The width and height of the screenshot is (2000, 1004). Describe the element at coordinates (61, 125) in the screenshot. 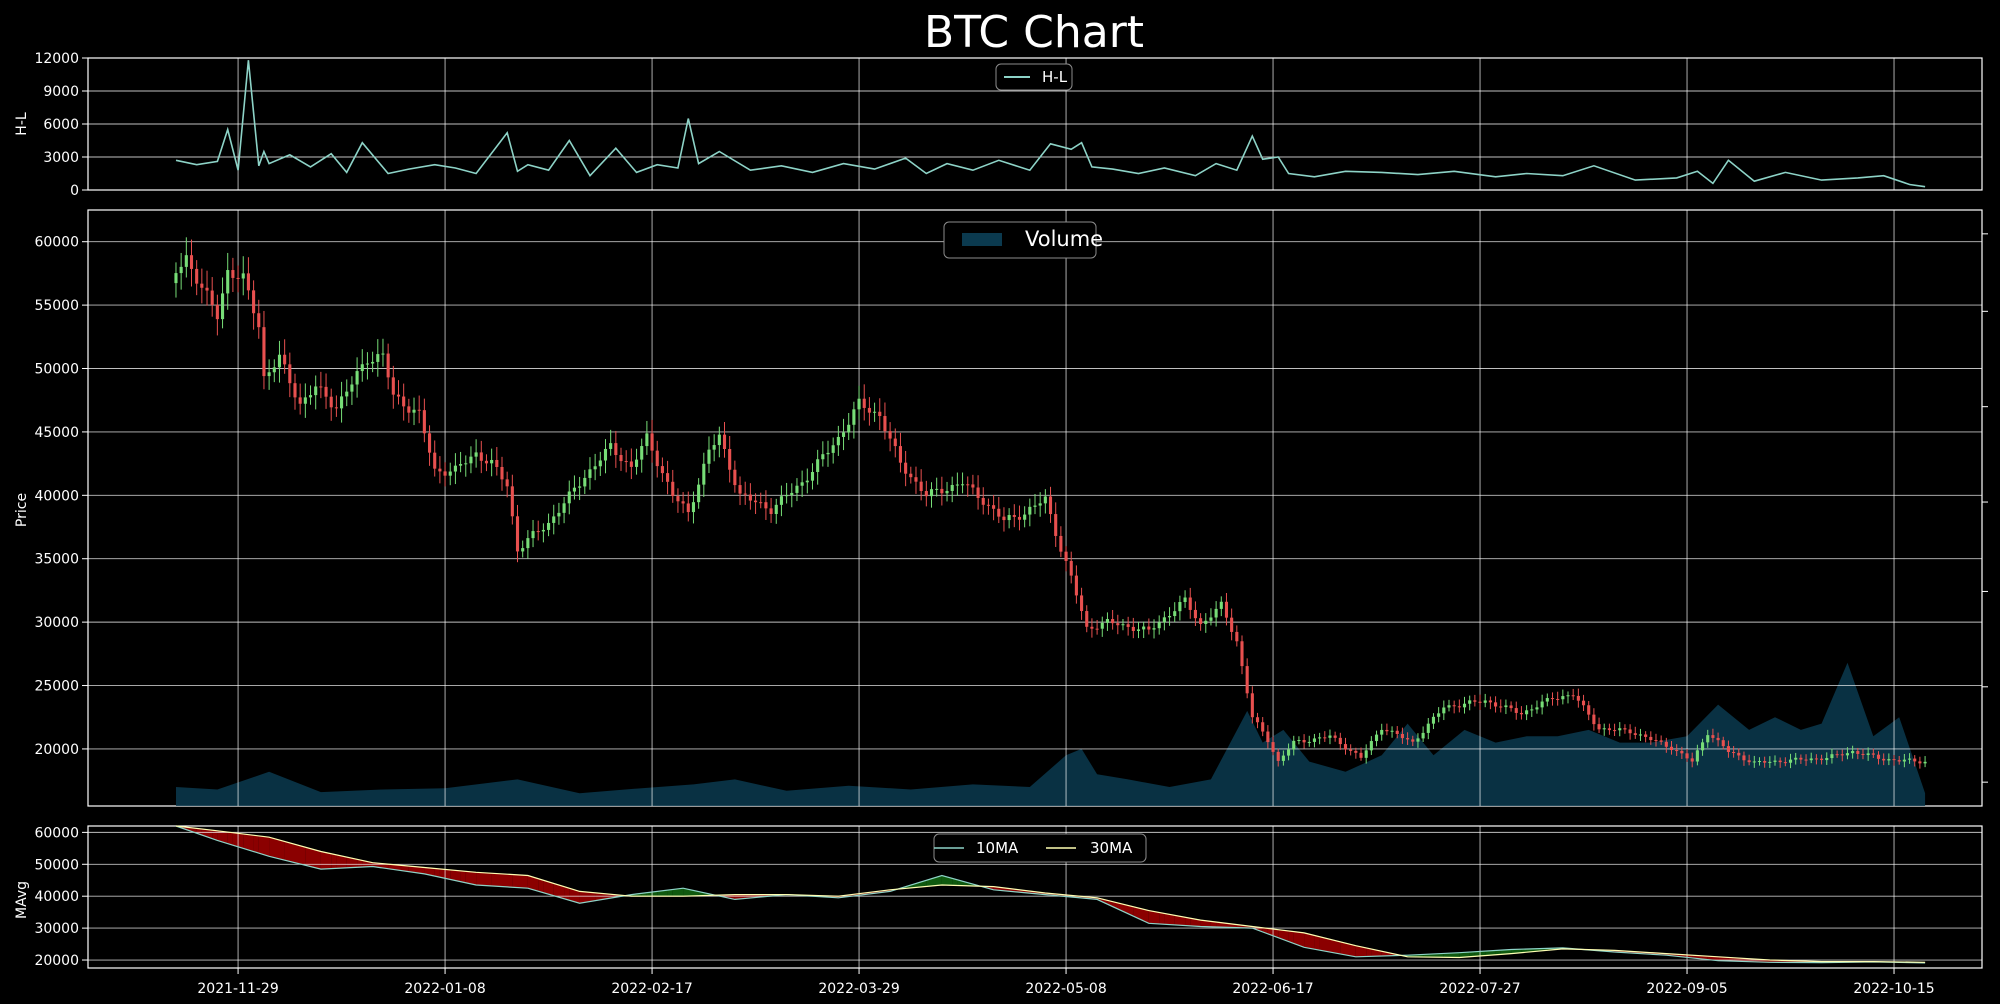

I see `y-tick-label: 6000` at that location.